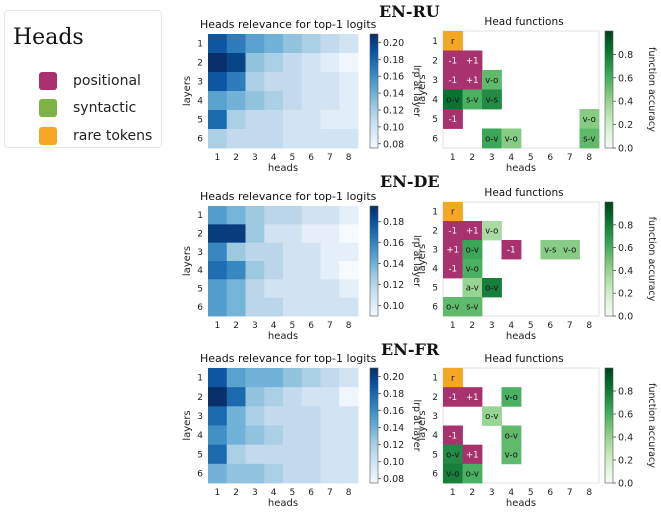  I want to click on functions-1-cell-label-3-7: v-o, so click(569, 251).